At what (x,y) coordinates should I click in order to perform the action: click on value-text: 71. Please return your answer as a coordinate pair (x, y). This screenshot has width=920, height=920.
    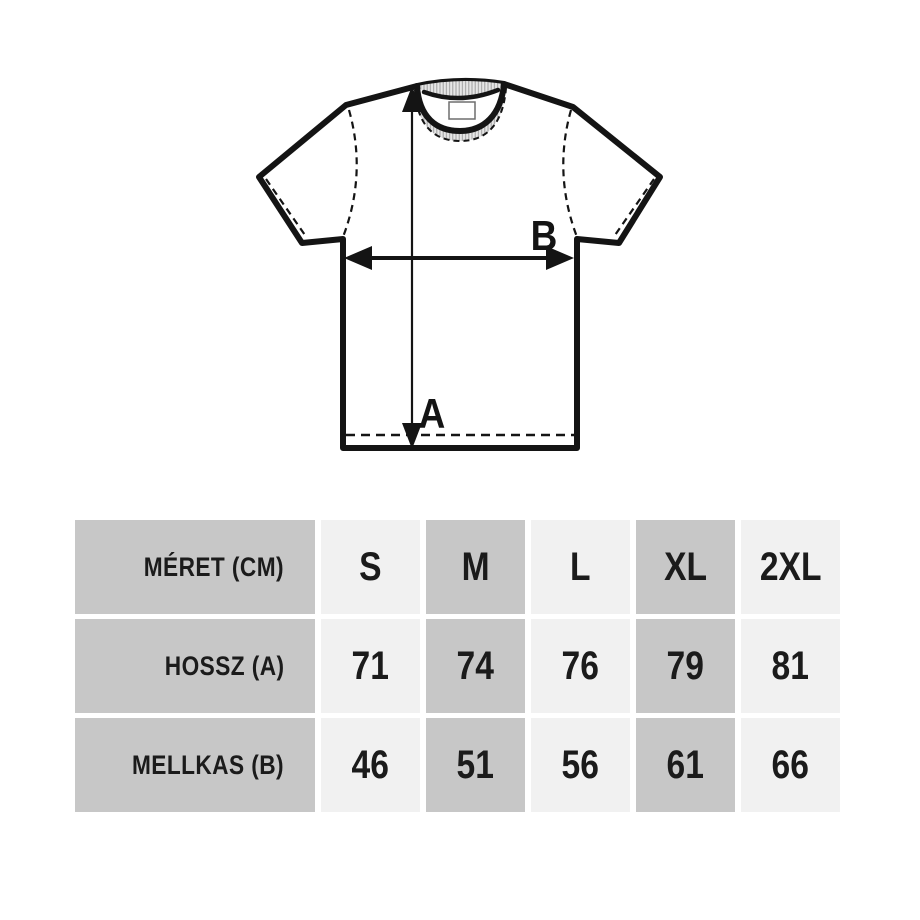
    Looking at the image, I should click on (370, 665).